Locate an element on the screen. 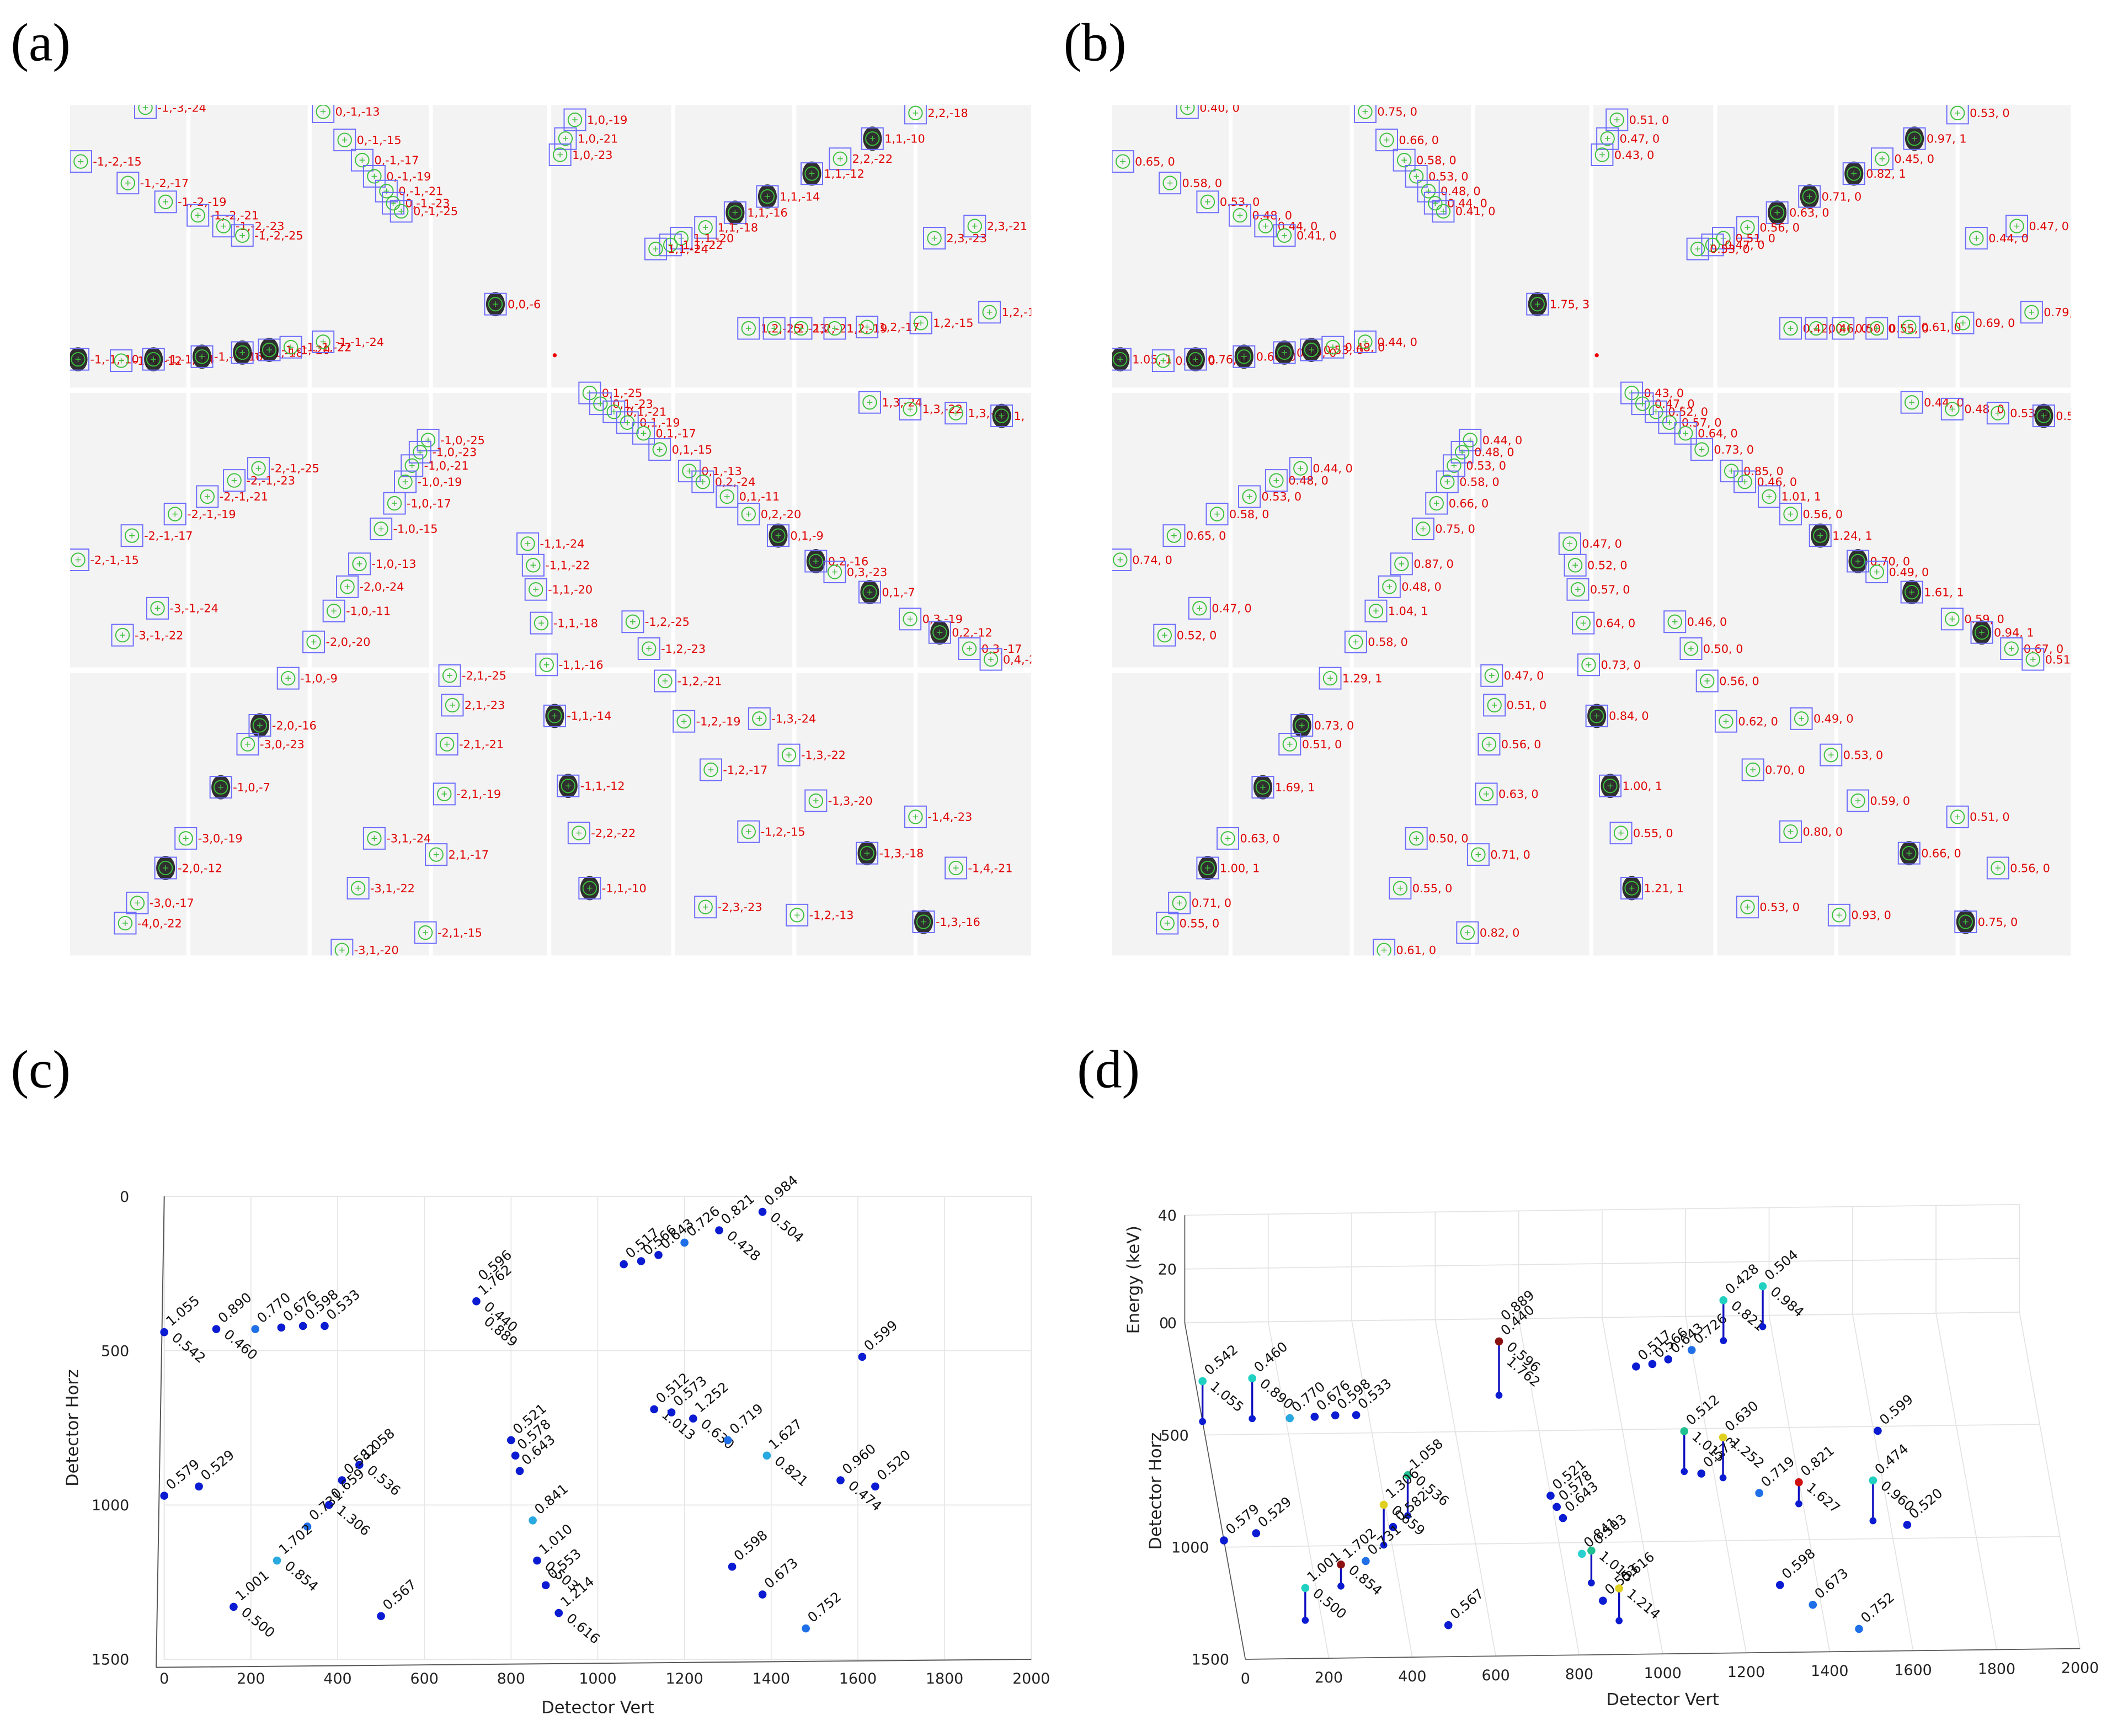  spot-label: -1,2,-23 is located at coordinates (683, 649).